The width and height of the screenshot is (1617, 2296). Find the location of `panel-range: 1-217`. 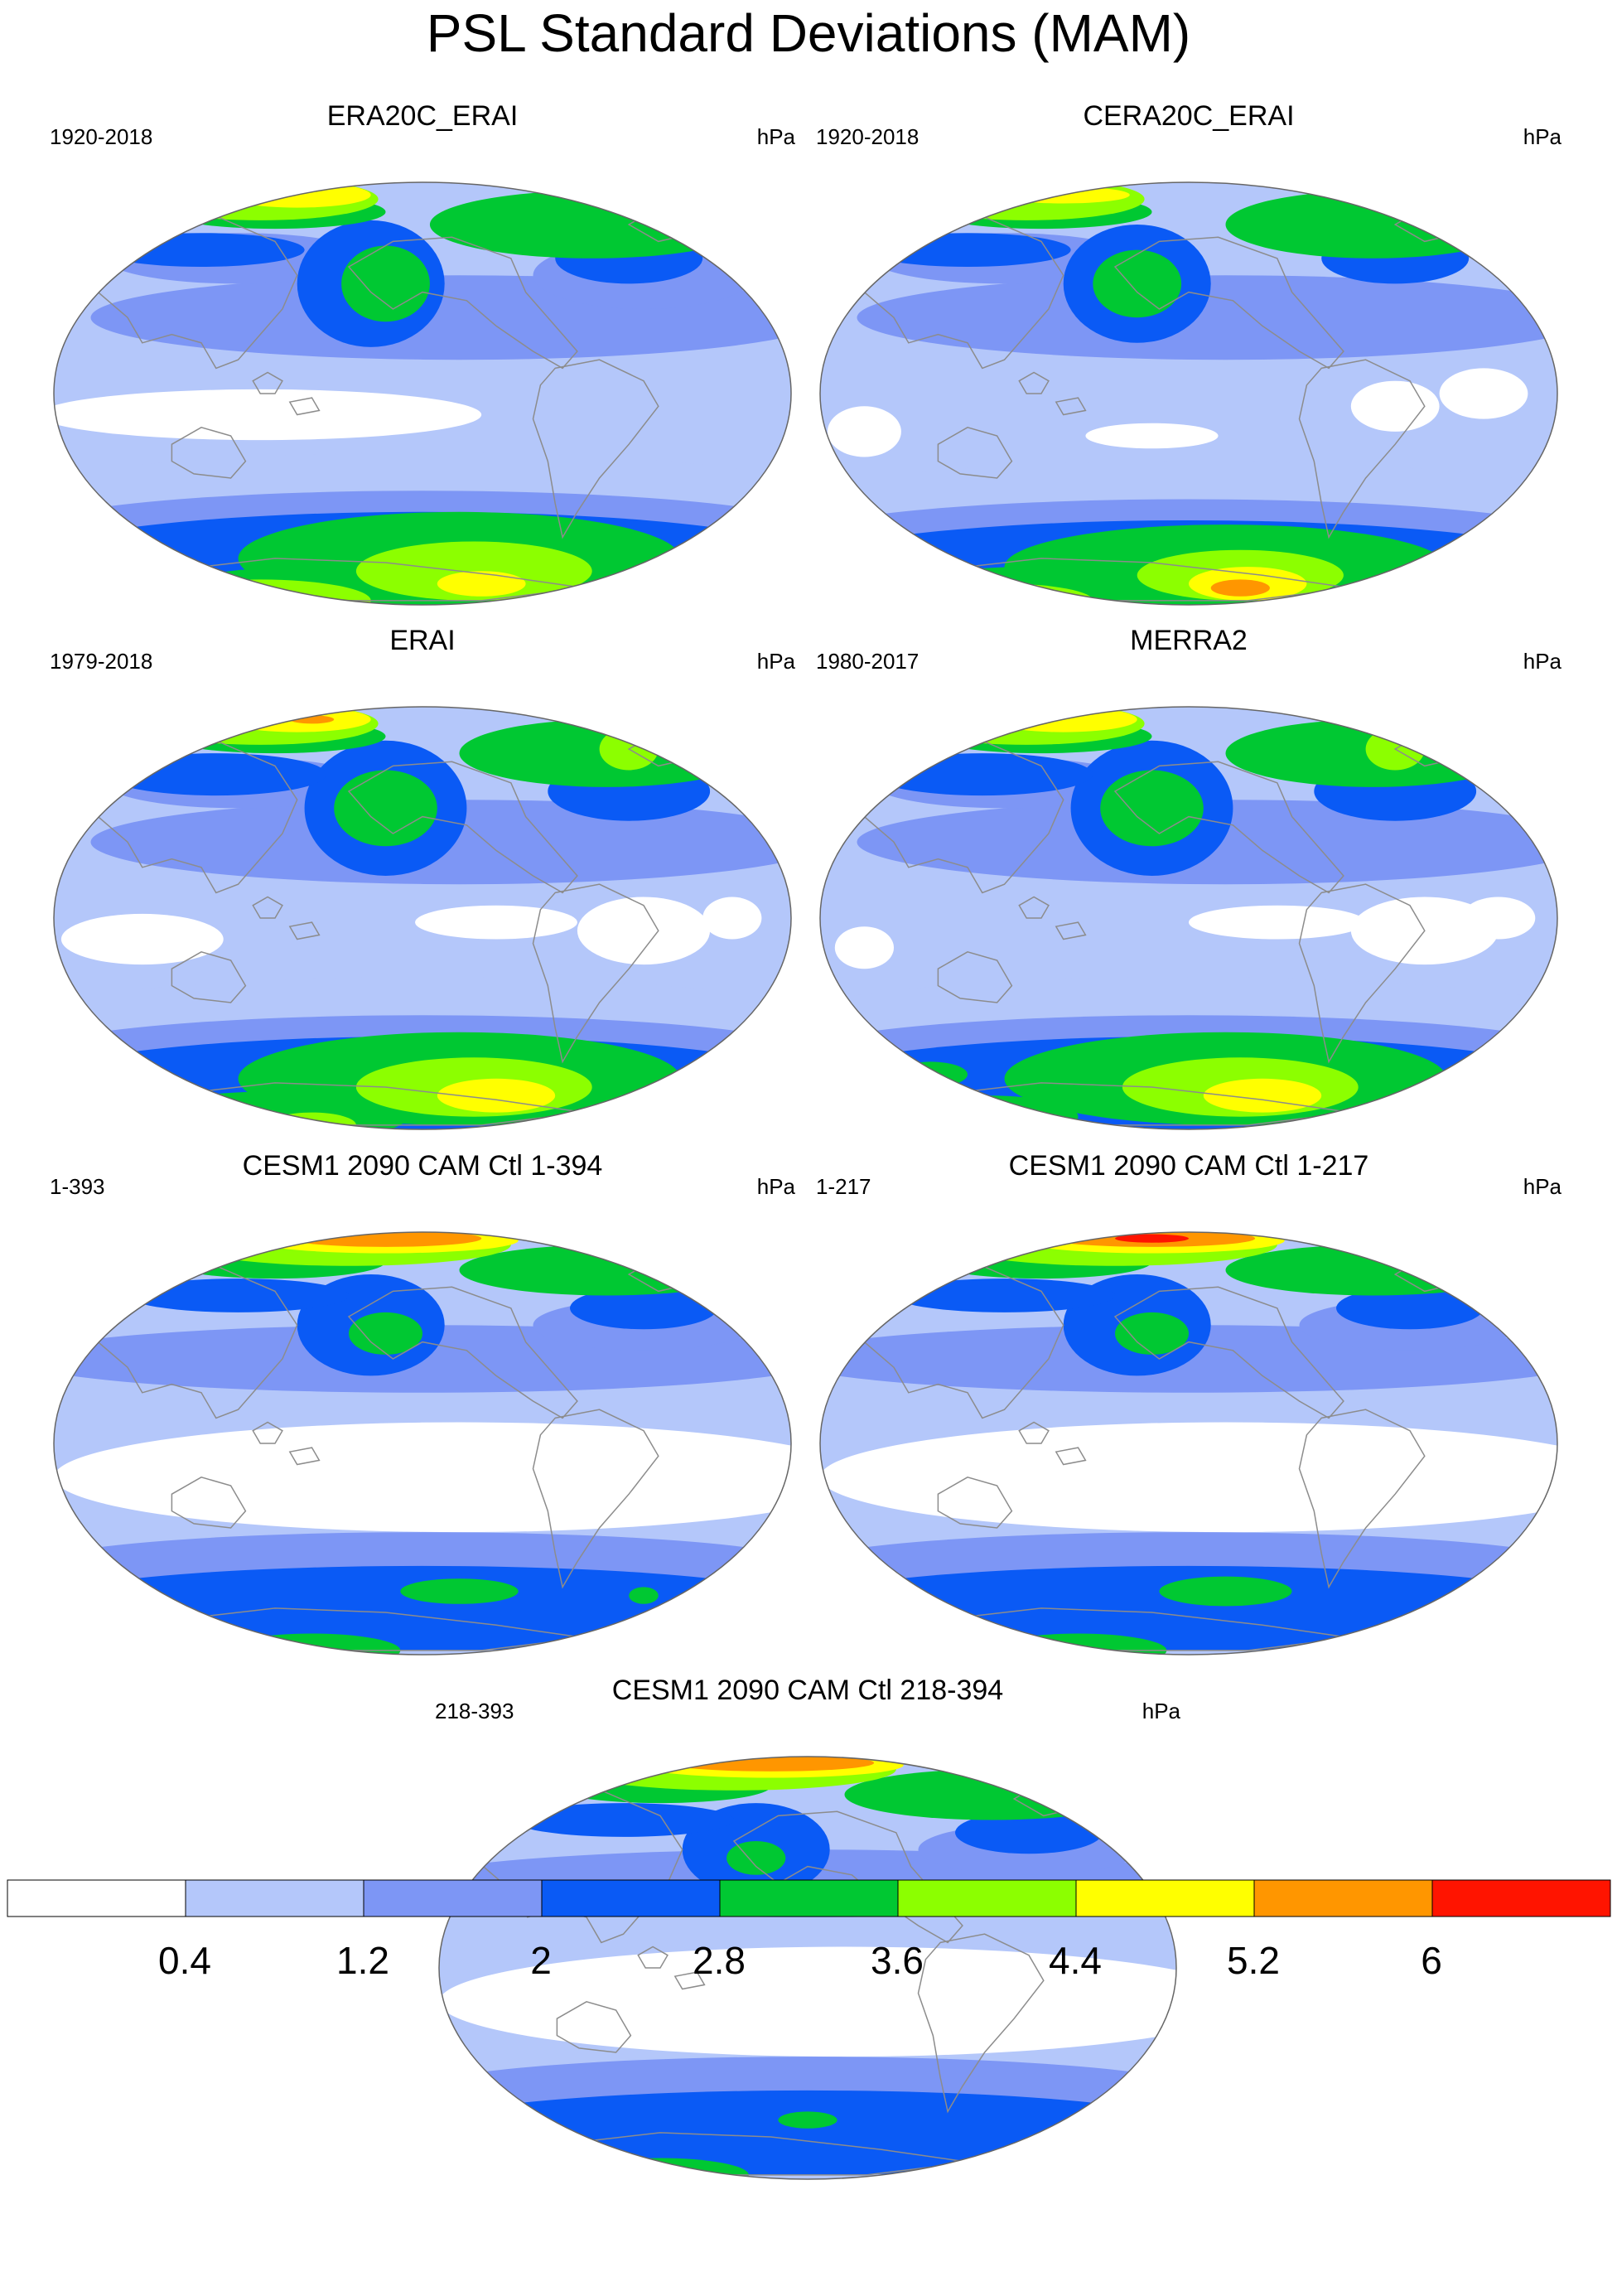

panel-range: 1-217 is located at coordinates (843, 1186).